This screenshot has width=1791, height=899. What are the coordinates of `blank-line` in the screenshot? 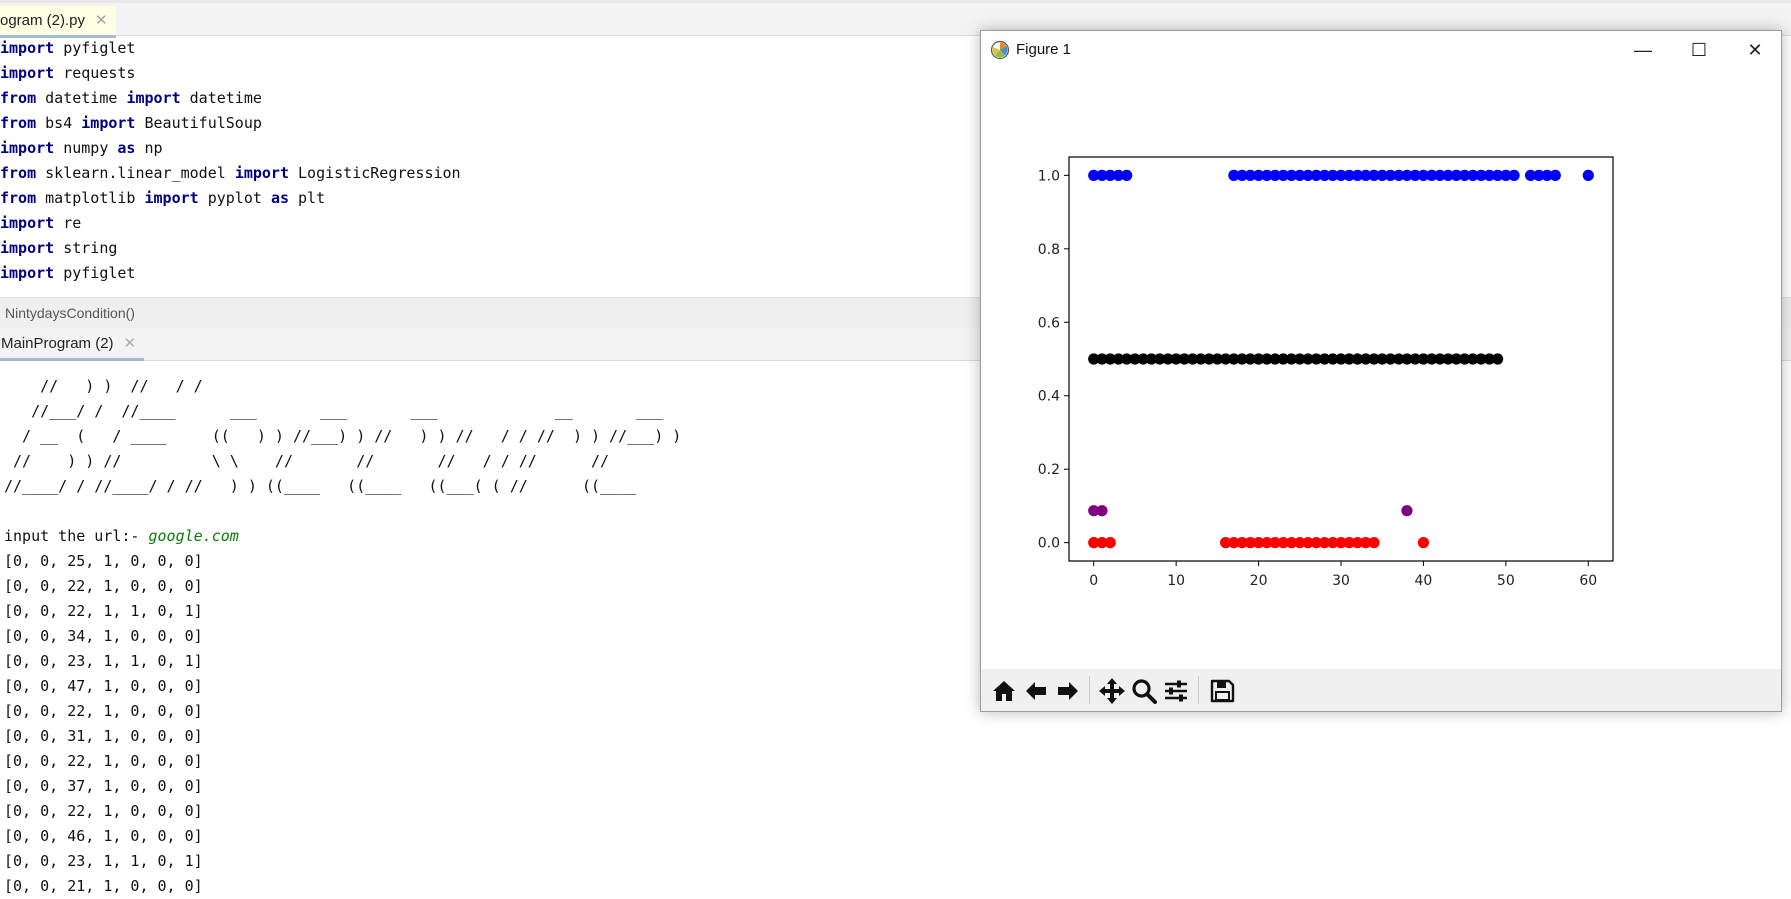 It's located at (494, 511).